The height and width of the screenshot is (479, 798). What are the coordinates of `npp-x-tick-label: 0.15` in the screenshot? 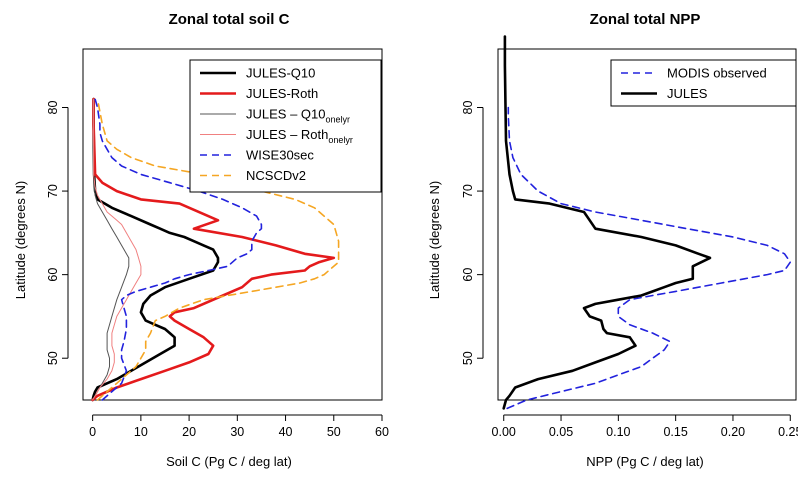 It's located at (675, 432).